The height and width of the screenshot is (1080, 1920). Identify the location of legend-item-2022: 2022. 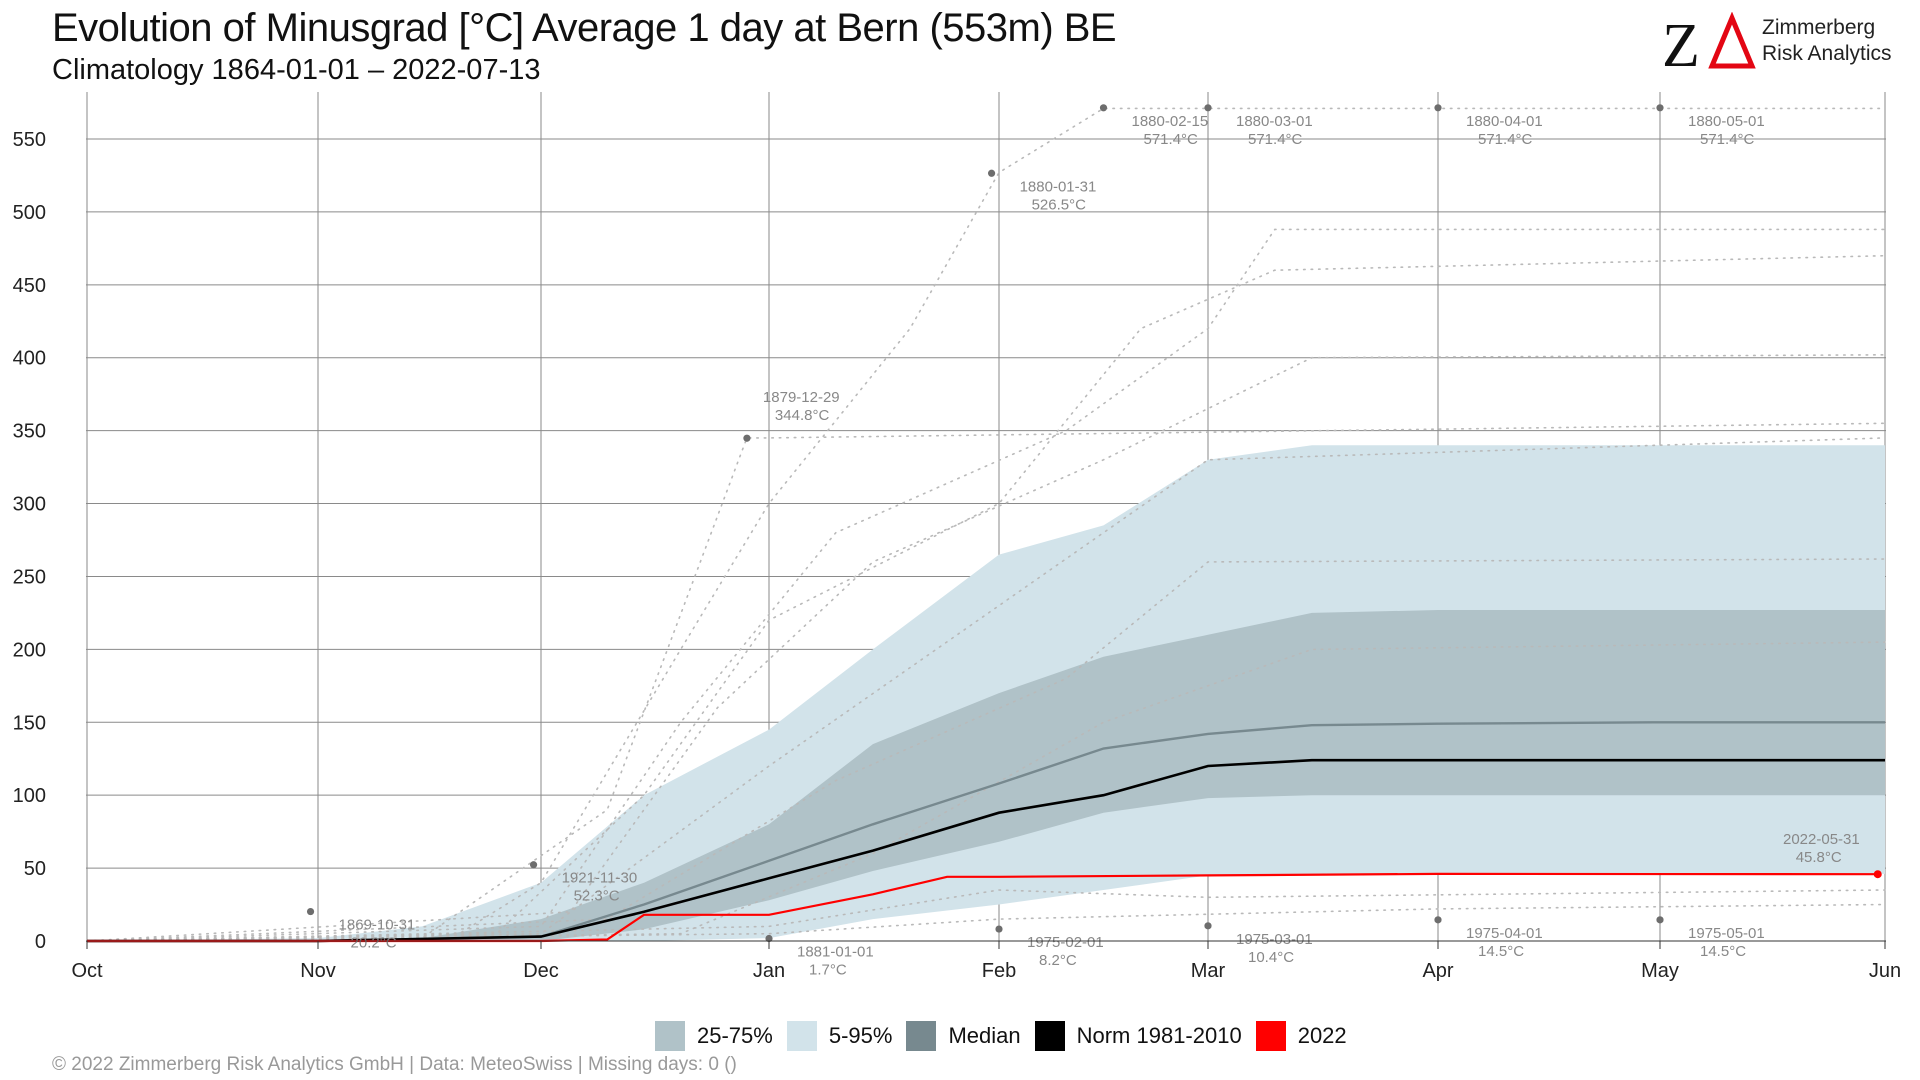
(1301, 1036).